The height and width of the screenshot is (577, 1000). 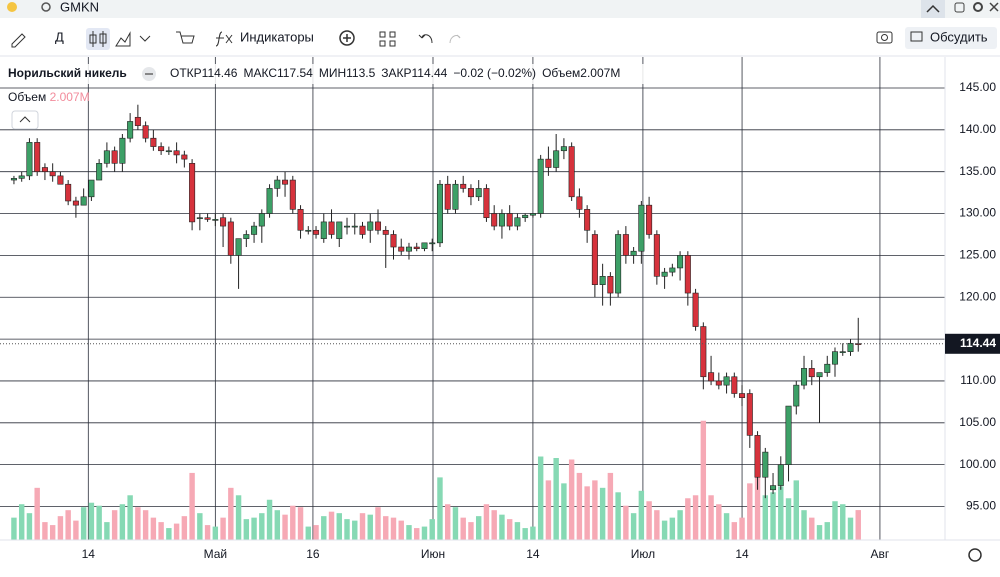 I want to click on collapse-pane, so click(x=25, y=120).